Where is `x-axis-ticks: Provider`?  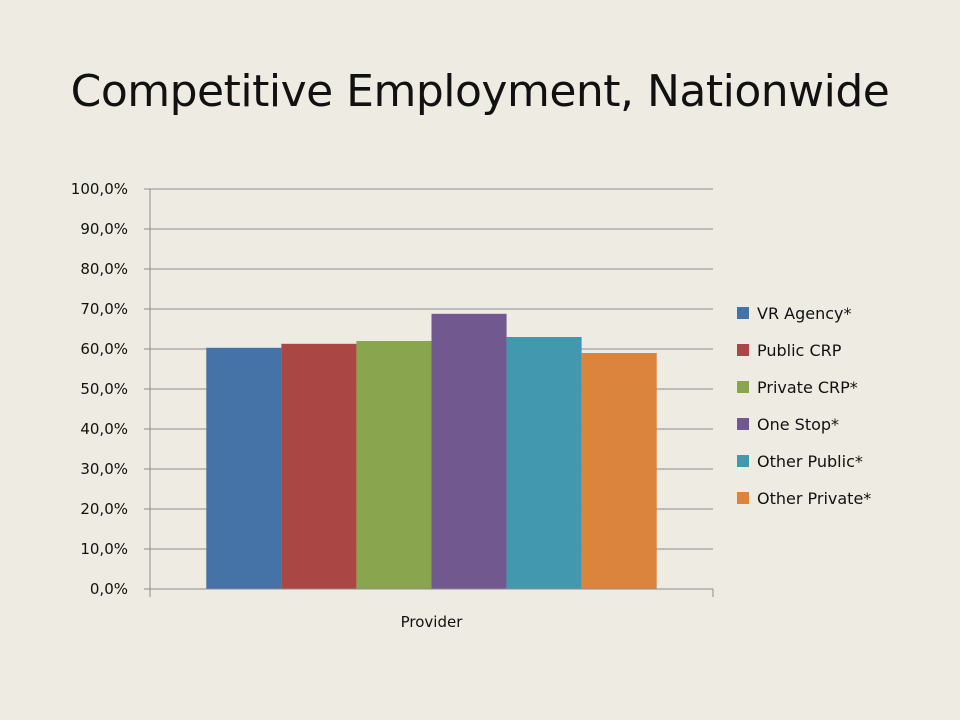 x-axis-ticks: Provider is located at coordinates (432, 622).